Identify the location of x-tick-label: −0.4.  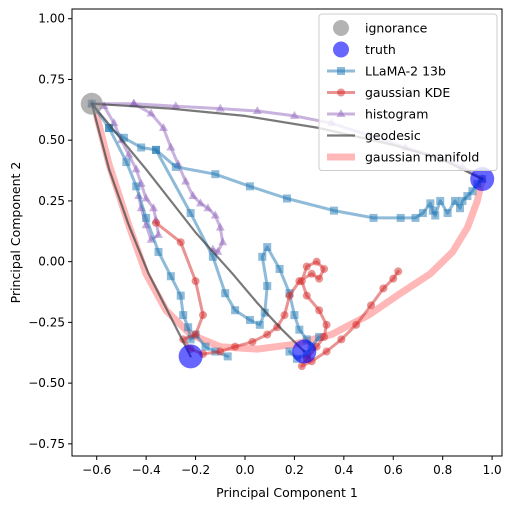
(146, 470).